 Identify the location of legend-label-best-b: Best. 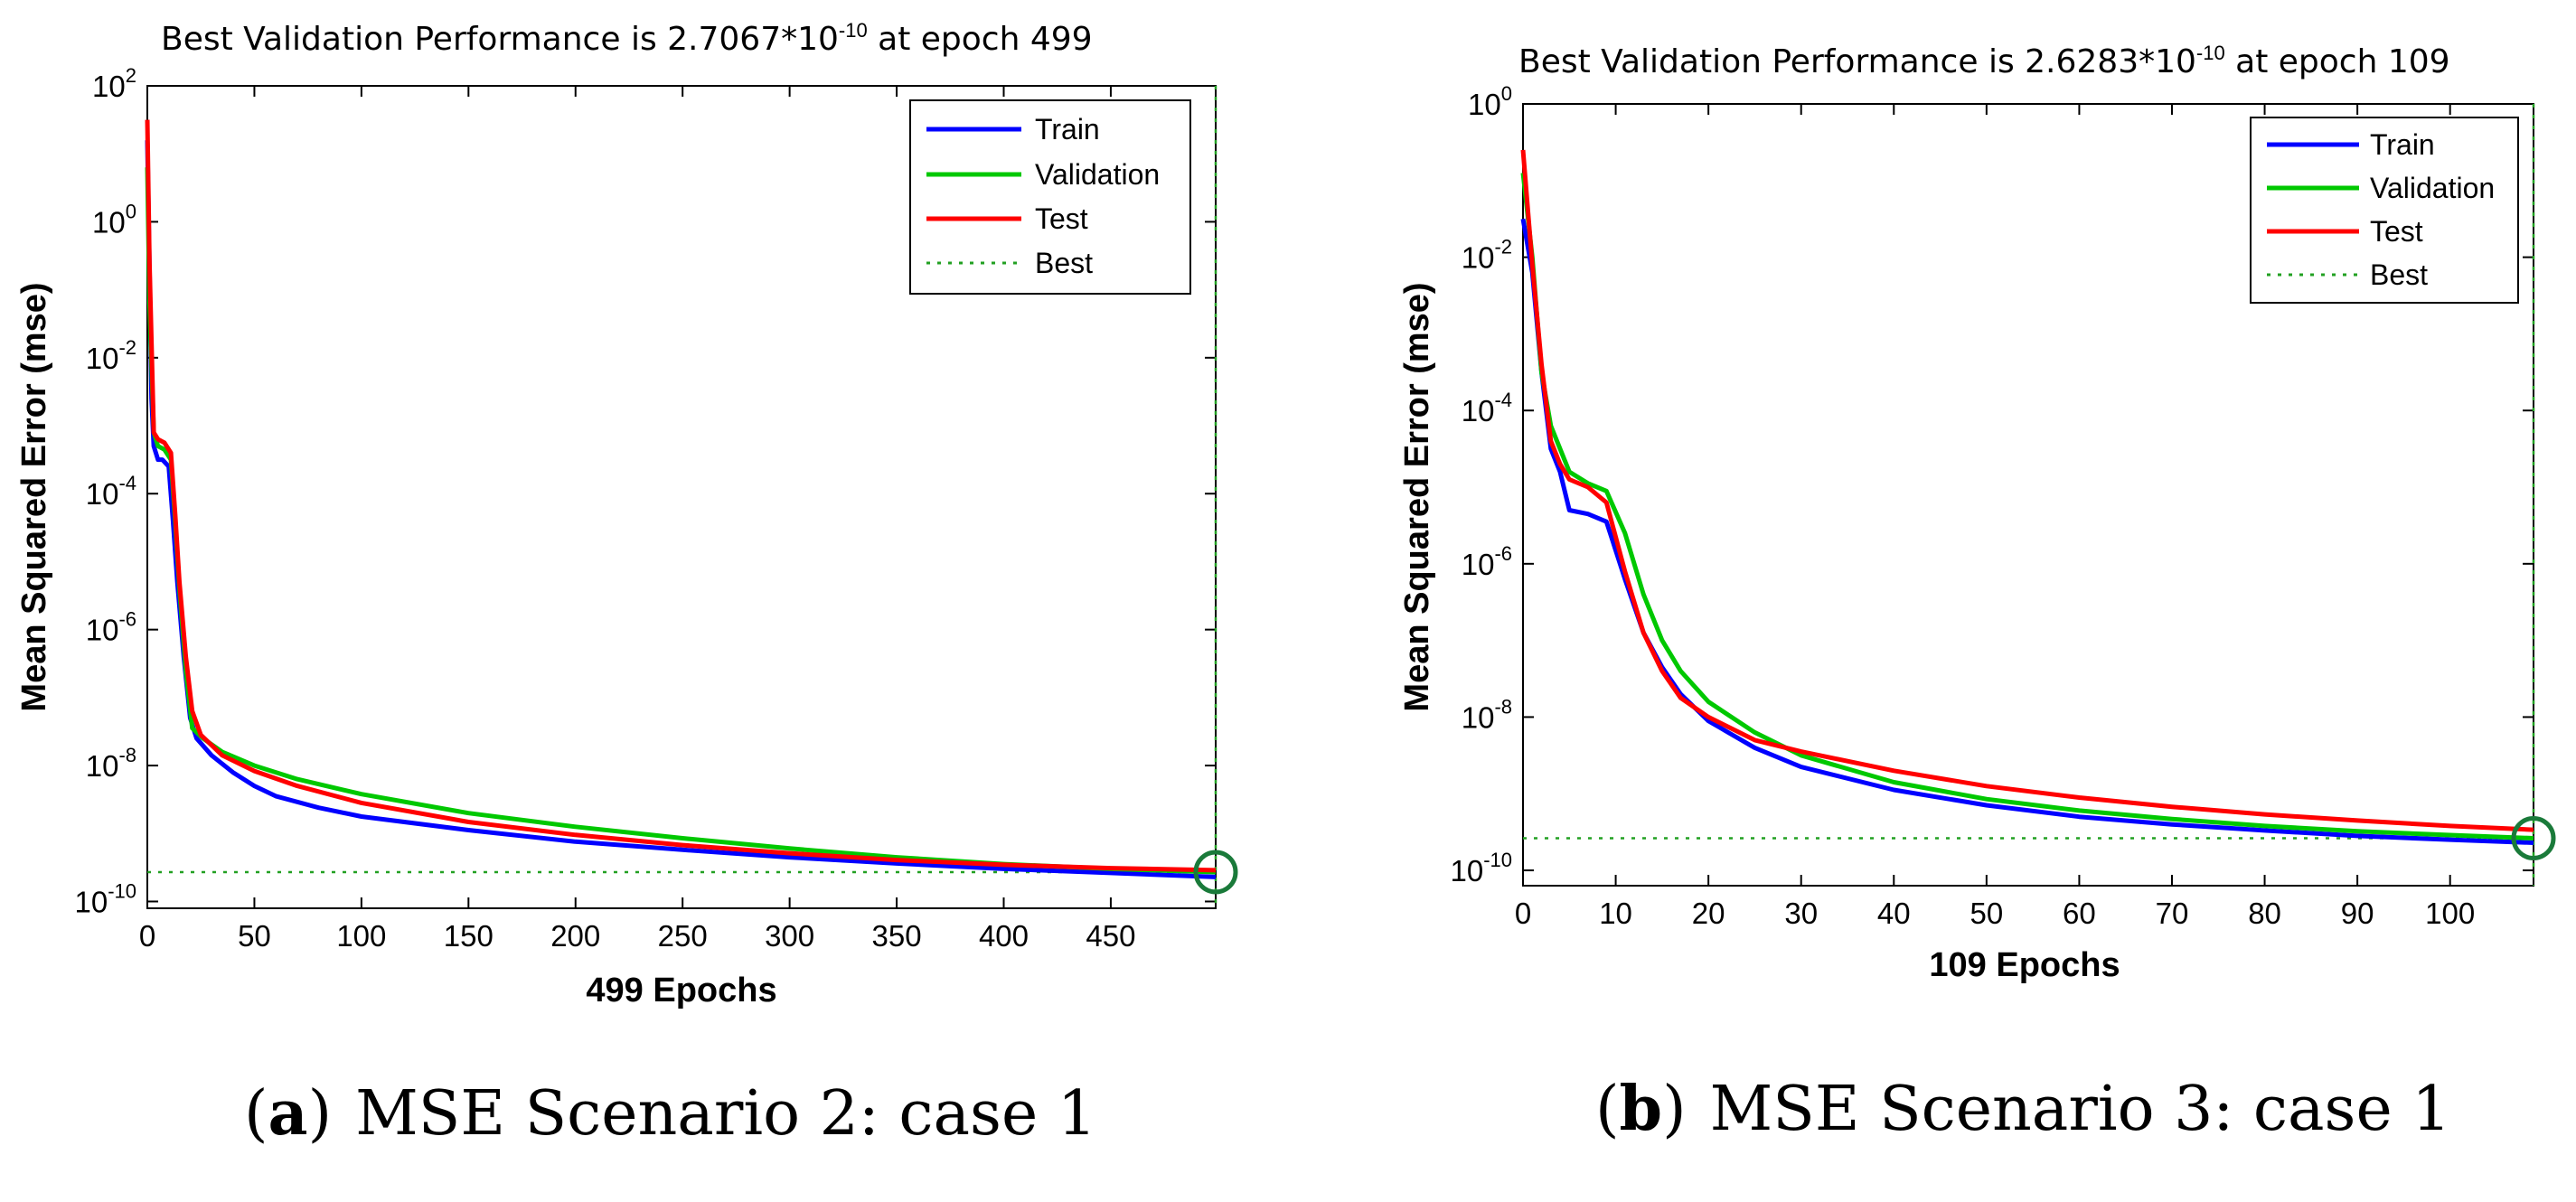
(2399, 274).